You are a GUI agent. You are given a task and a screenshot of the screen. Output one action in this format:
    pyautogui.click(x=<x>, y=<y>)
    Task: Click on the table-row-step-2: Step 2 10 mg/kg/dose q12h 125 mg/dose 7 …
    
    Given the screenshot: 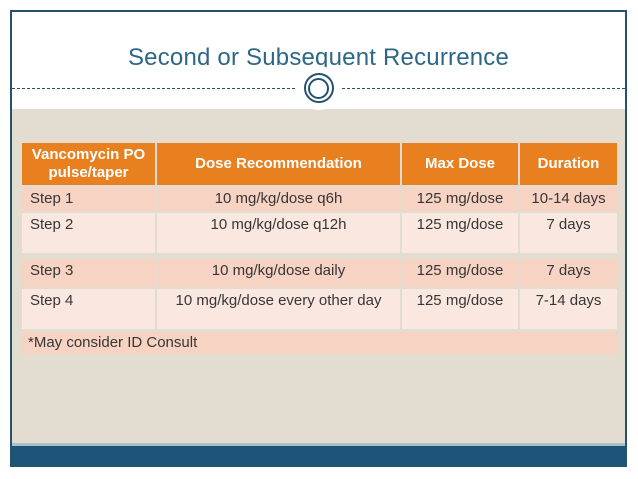 What is the action you would take?
    pyautogui.click(x=319, y=233)
    